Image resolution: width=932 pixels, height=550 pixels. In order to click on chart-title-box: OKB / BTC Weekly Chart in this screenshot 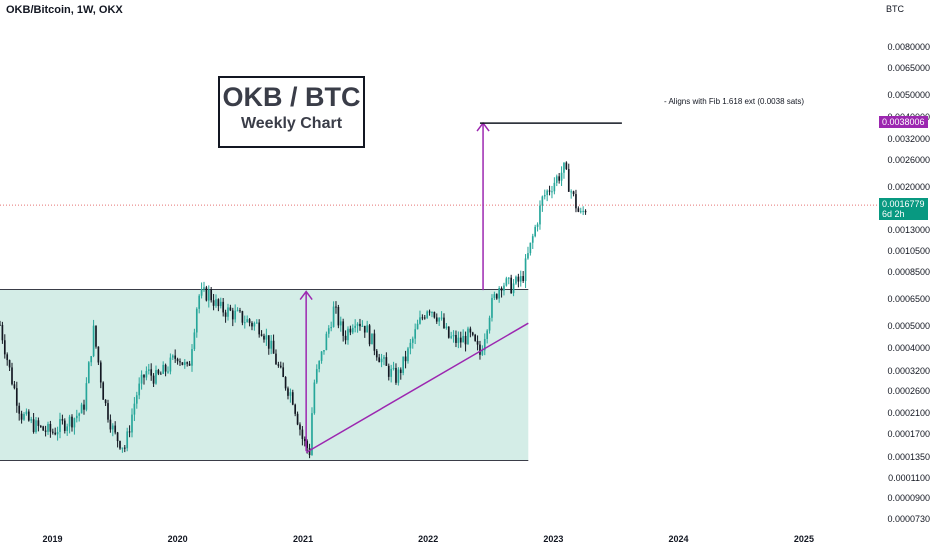, I will do `click(291, 112)`.